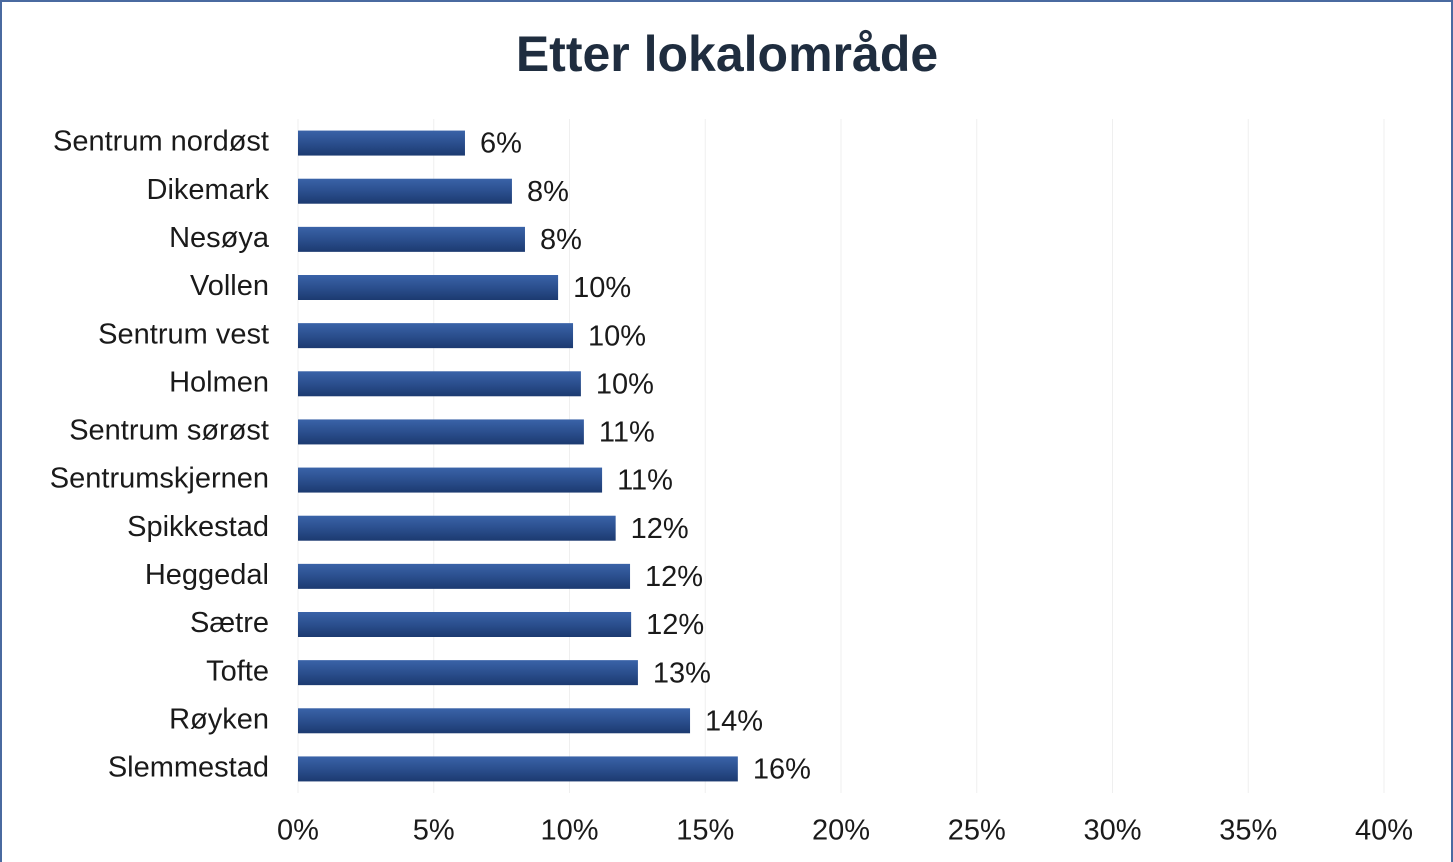  What do you see at coordinates (1248, 831) in the screenshot?
I see `x-tick-label: 35%` at bounding box center [1248, 831].